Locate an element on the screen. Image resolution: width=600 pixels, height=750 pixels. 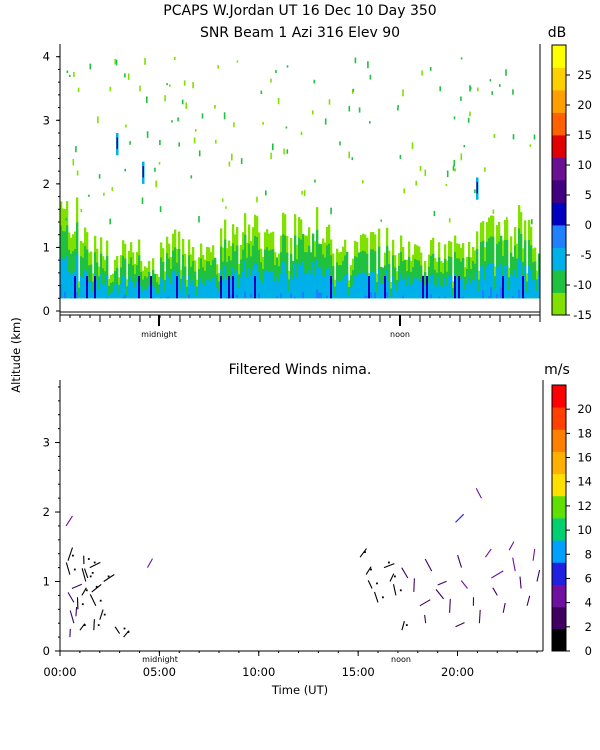
winds-colorbar-unit: m/s is located at coordinates (557, 370).